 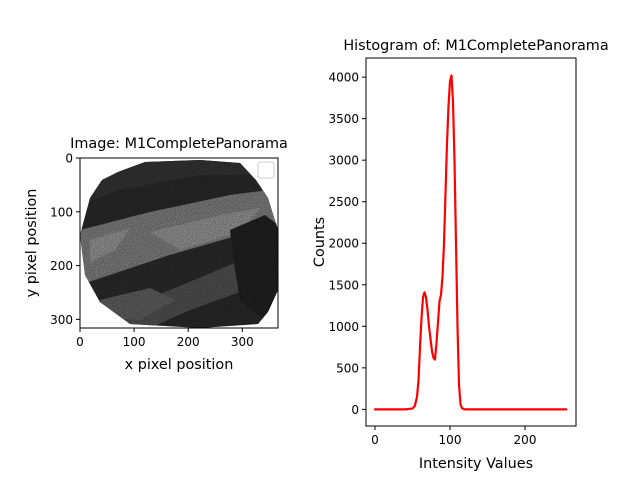 I want to click on histogram-y-tick-label: 0, so click(x=355, y=410).